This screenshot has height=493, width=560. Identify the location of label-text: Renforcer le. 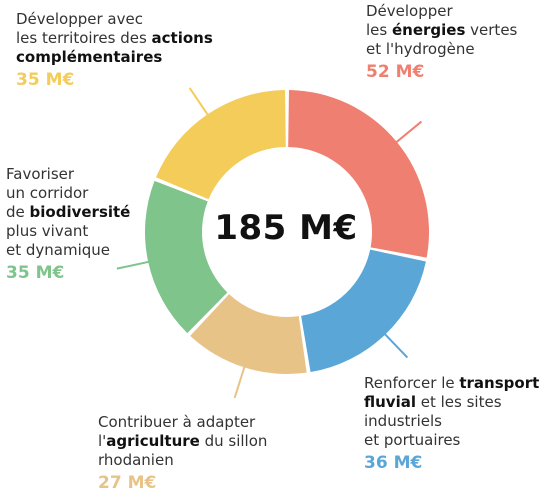
(412, 383).